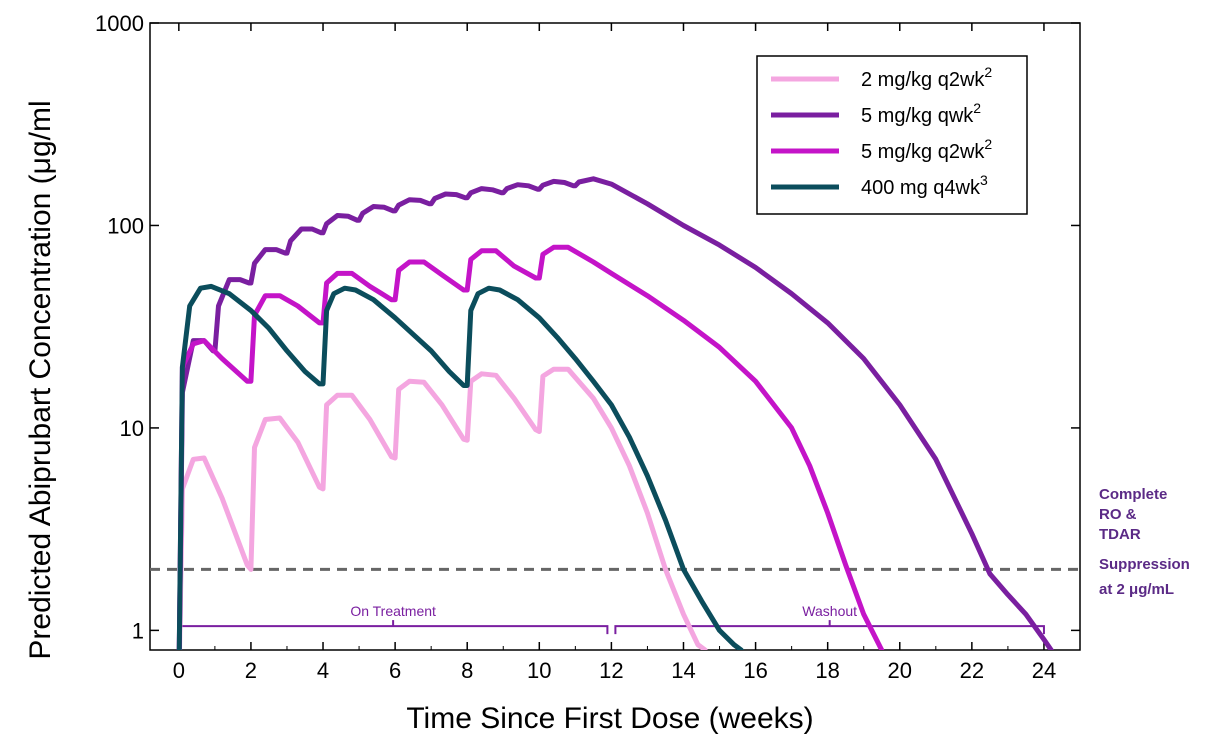 Image resolution: width=1223 pixels, height=735 pixels. Describe the element at coordinates (611, 670) in the screenshot. I see `x-tick-label: 12` at that location.